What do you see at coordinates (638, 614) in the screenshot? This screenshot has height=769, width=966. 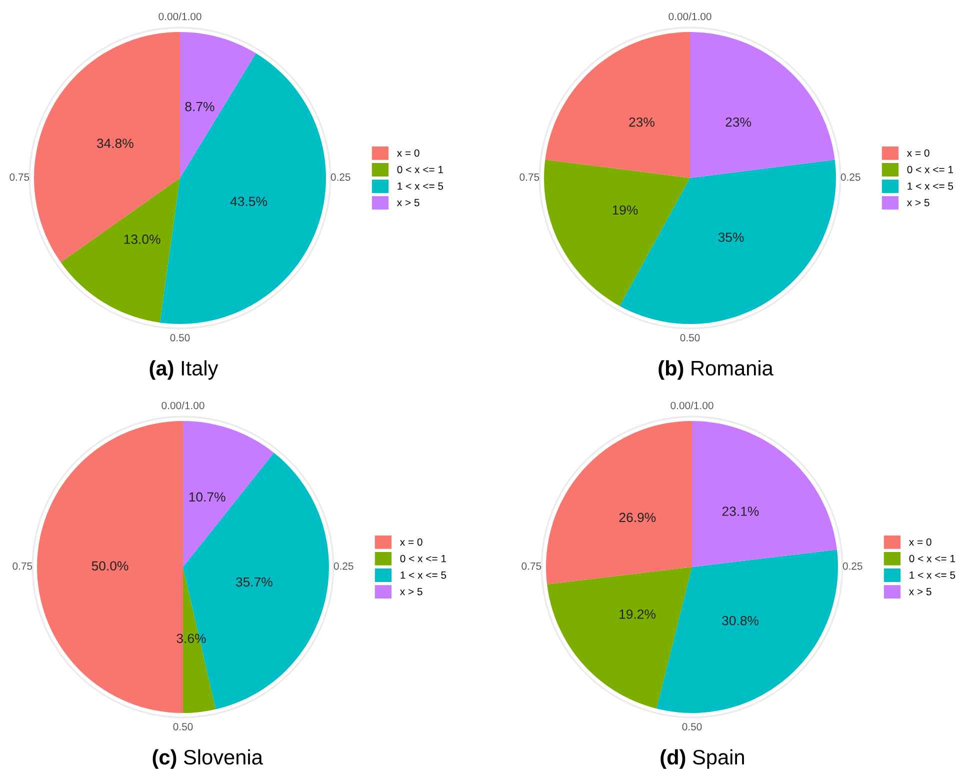 I see `data-label: 19.2%` at bounding box center [638, 614].